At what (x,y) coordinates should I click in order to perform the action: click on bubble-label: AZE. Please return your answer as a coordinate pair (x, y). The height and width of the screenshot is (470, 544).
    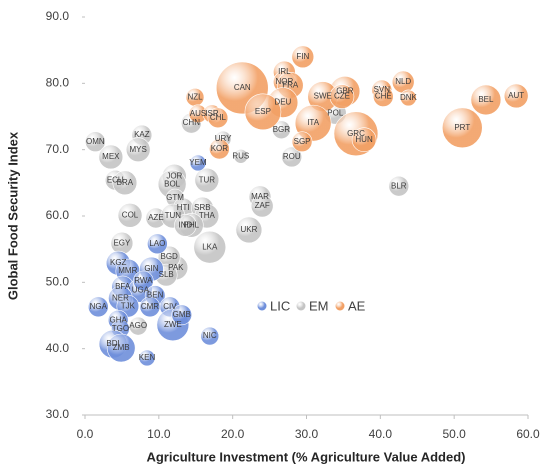
    Looking at the image, I should click on (156, 217).